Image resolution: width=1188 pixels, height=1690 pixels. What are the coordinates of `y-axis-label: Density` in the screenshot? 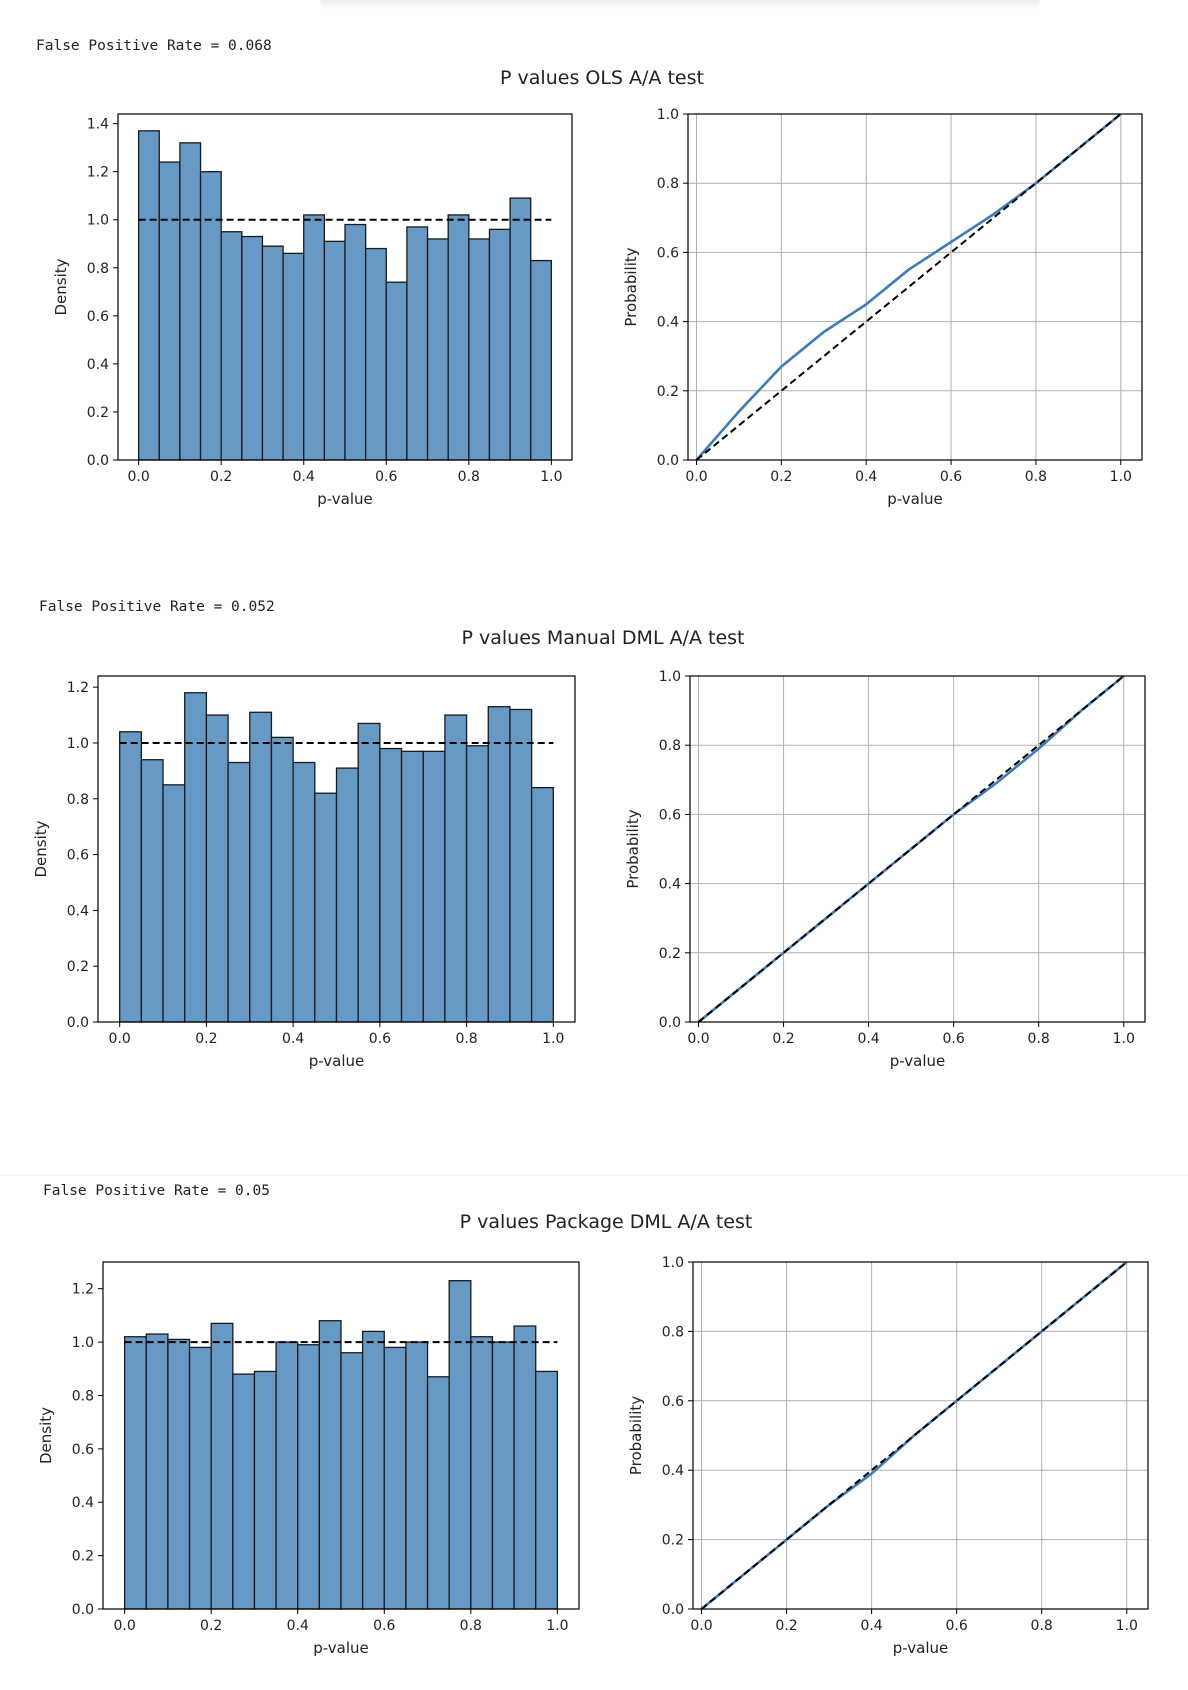 It's located at (41, 848).